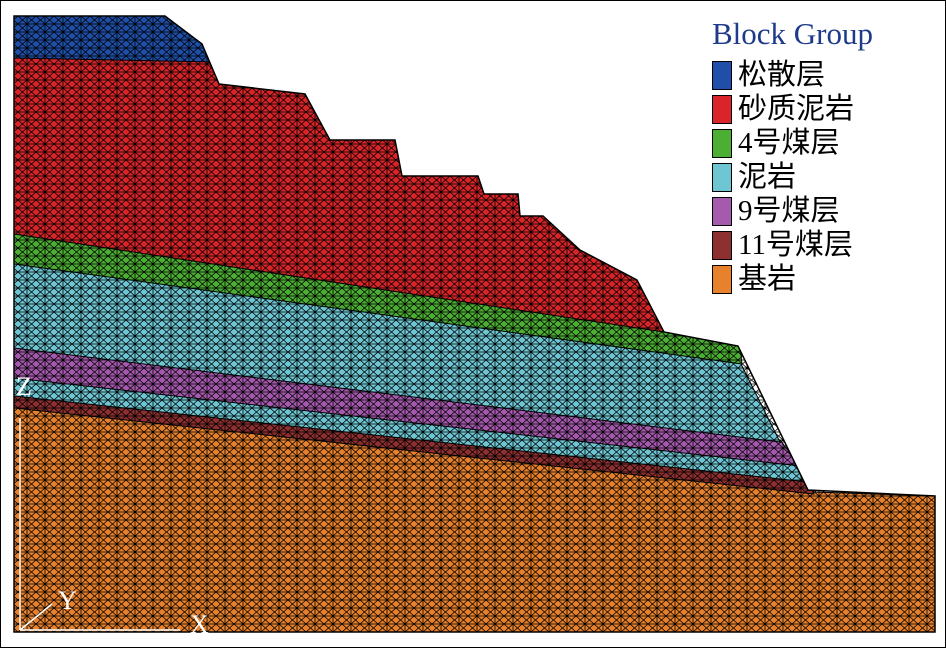 Image resolution: width=946 pixels, height=648 pixels. Describe the element at coordinates (36, 617) in the screenshot. I see `y-axis-line` at that location.